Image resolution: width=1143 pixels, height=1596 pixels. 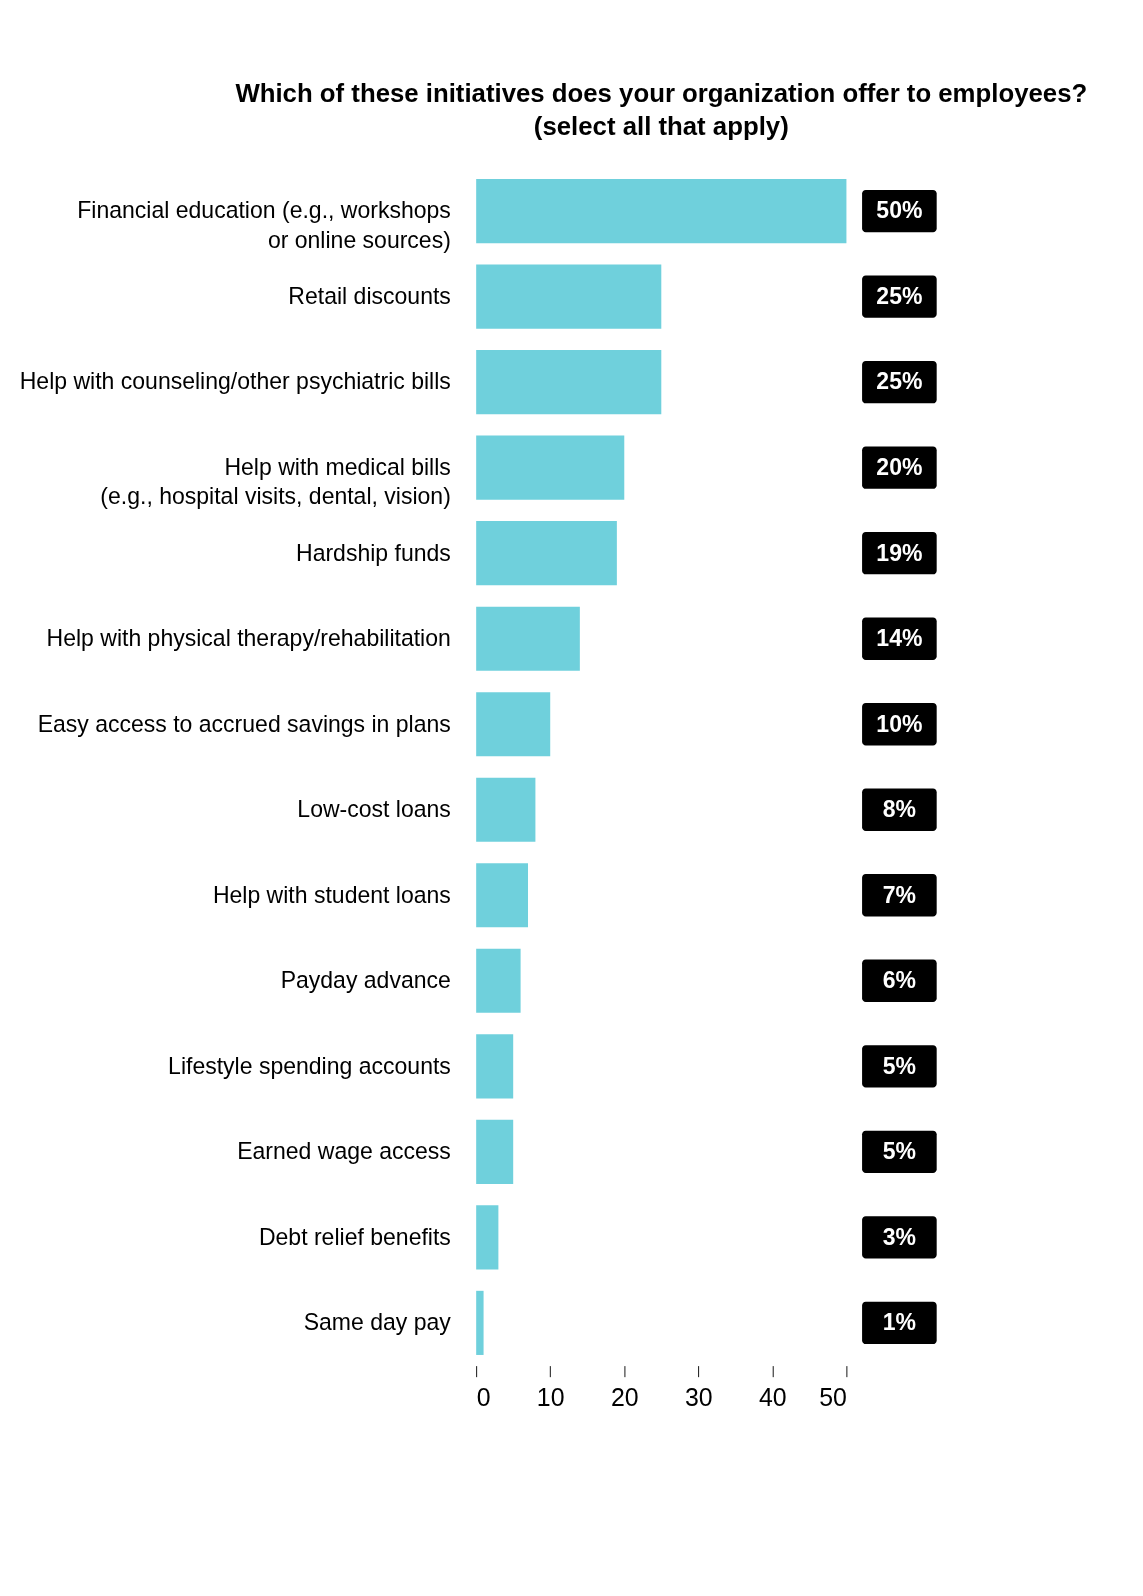 What do you see at coordinates (624, 1396) in the screenshot?
I see `x-tick-label: 20` at bounding box center [624, 1396].